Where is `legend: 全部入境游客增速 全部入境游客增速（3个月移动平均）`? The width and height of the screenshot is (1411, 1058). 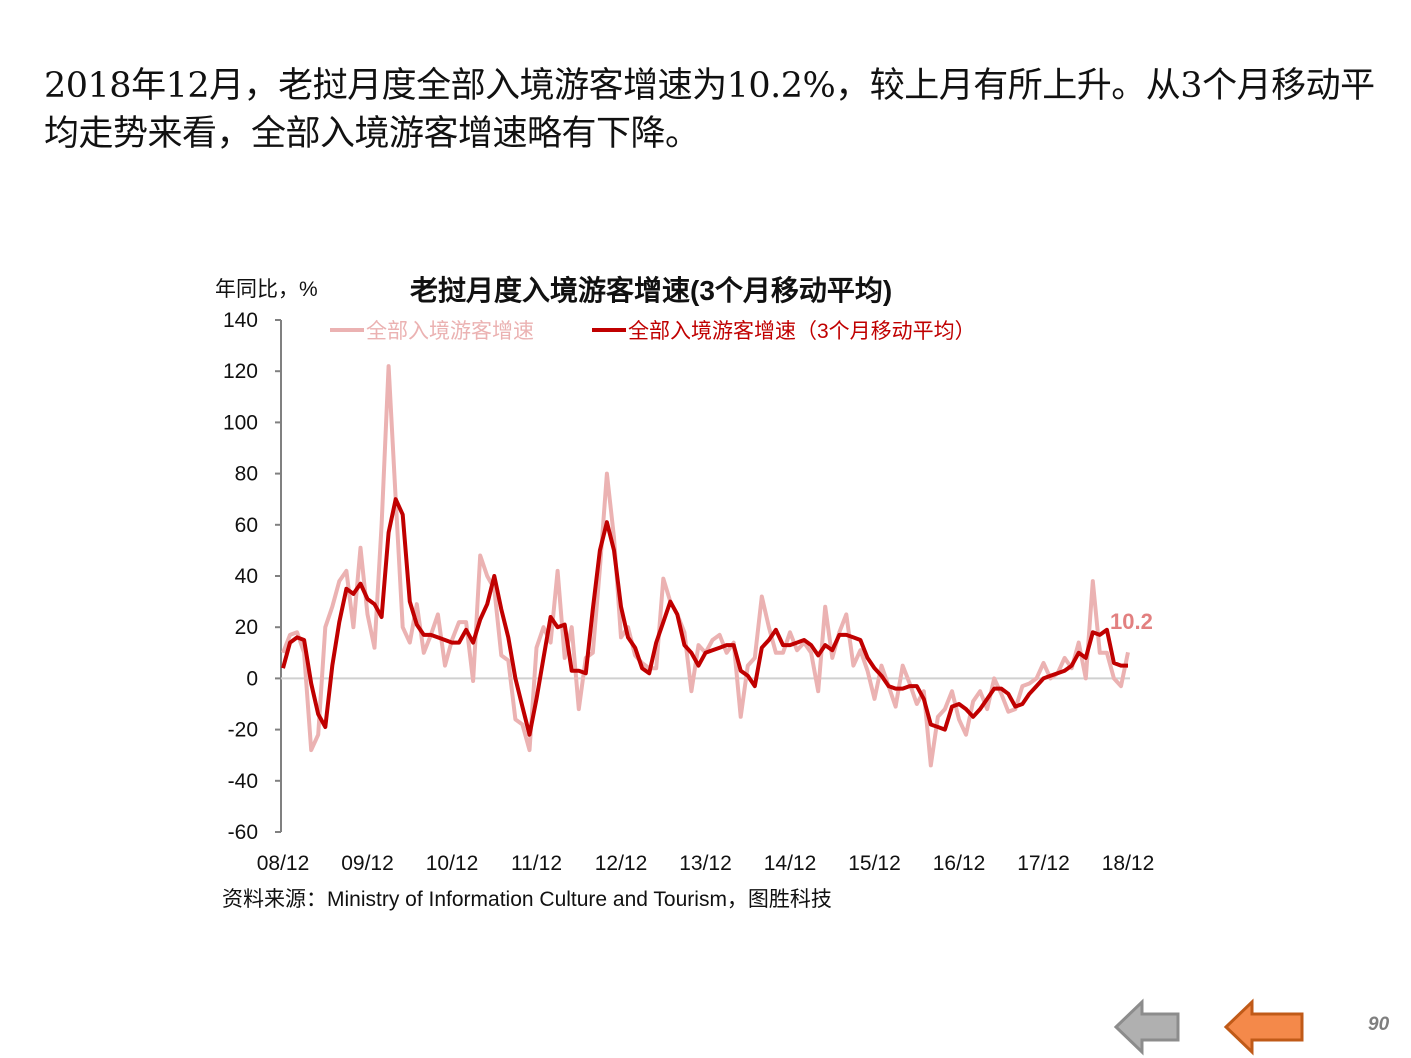
legend: 全部入境游客增速 全部入境游客增速（3个月移动平均） is located at coordinates (653, 331).